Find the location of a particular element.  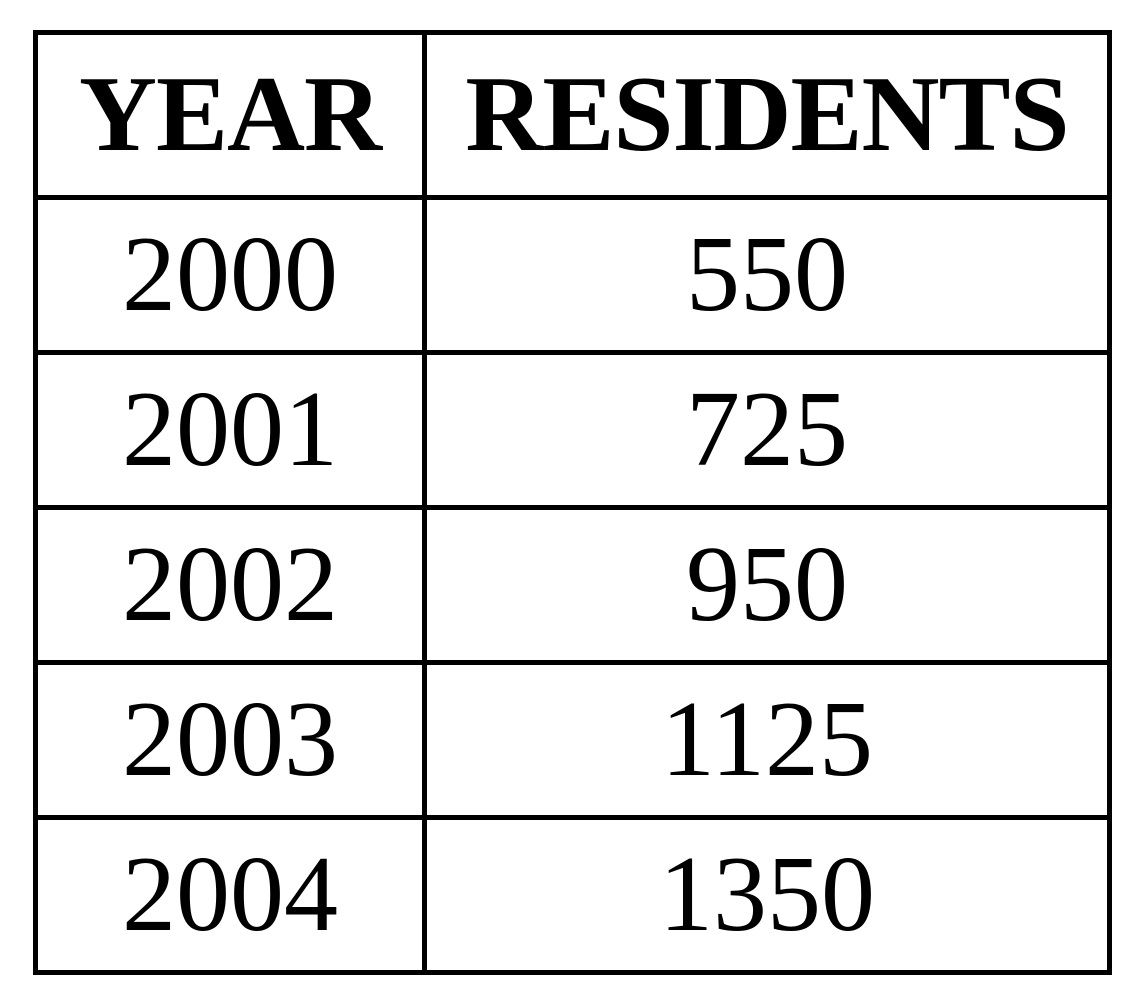

cell-year: 2004 is located at coordinates (230, 895).